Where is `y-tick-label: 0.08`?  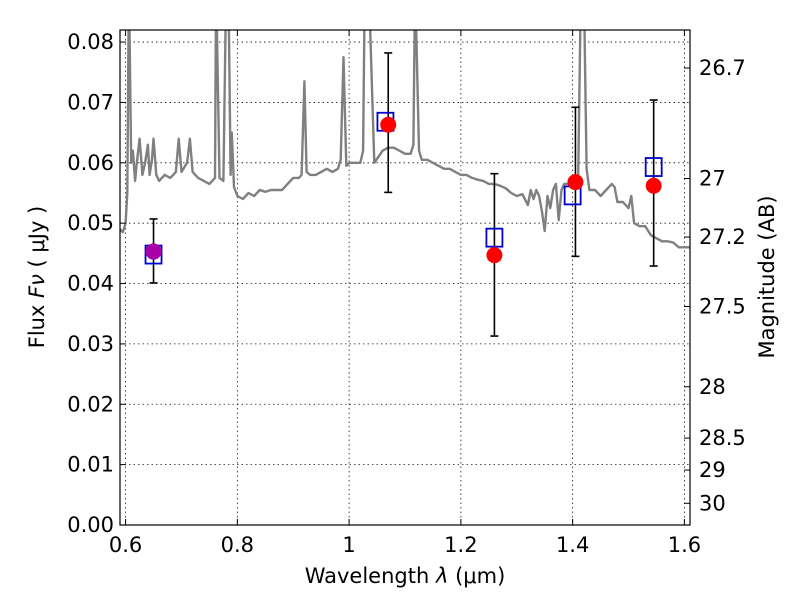
y-tick-label: 0.08 is located at coordinates (90, 42).